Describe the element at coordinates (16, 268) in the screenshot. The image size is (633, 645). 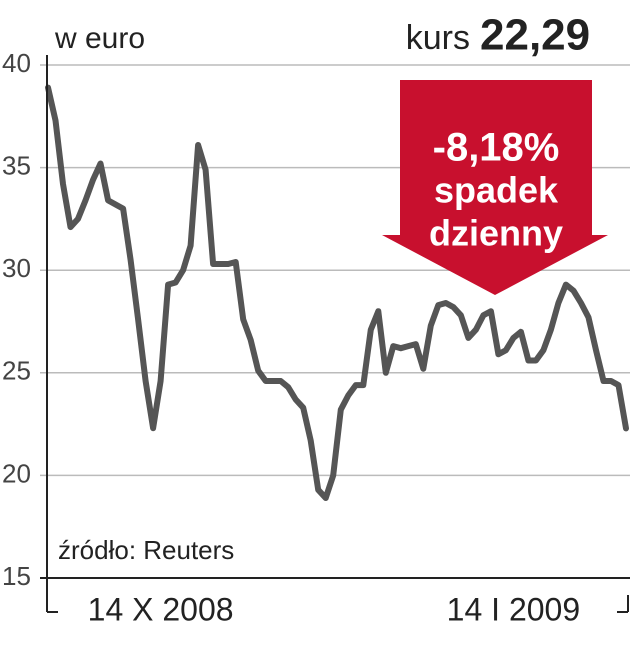
I see `y-tick-label: 30` at that location.